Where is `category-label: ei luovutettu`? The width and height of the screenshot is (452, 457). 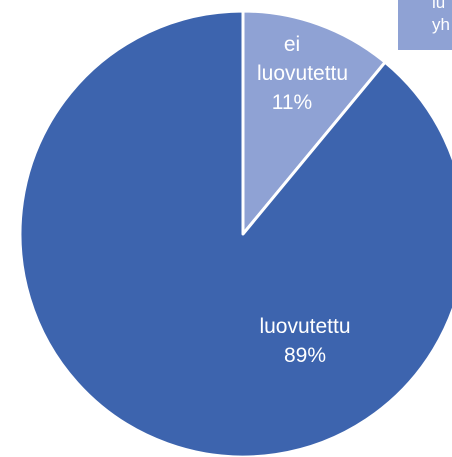
category-label: ei luovutettu is located at coordinates (303, 59).